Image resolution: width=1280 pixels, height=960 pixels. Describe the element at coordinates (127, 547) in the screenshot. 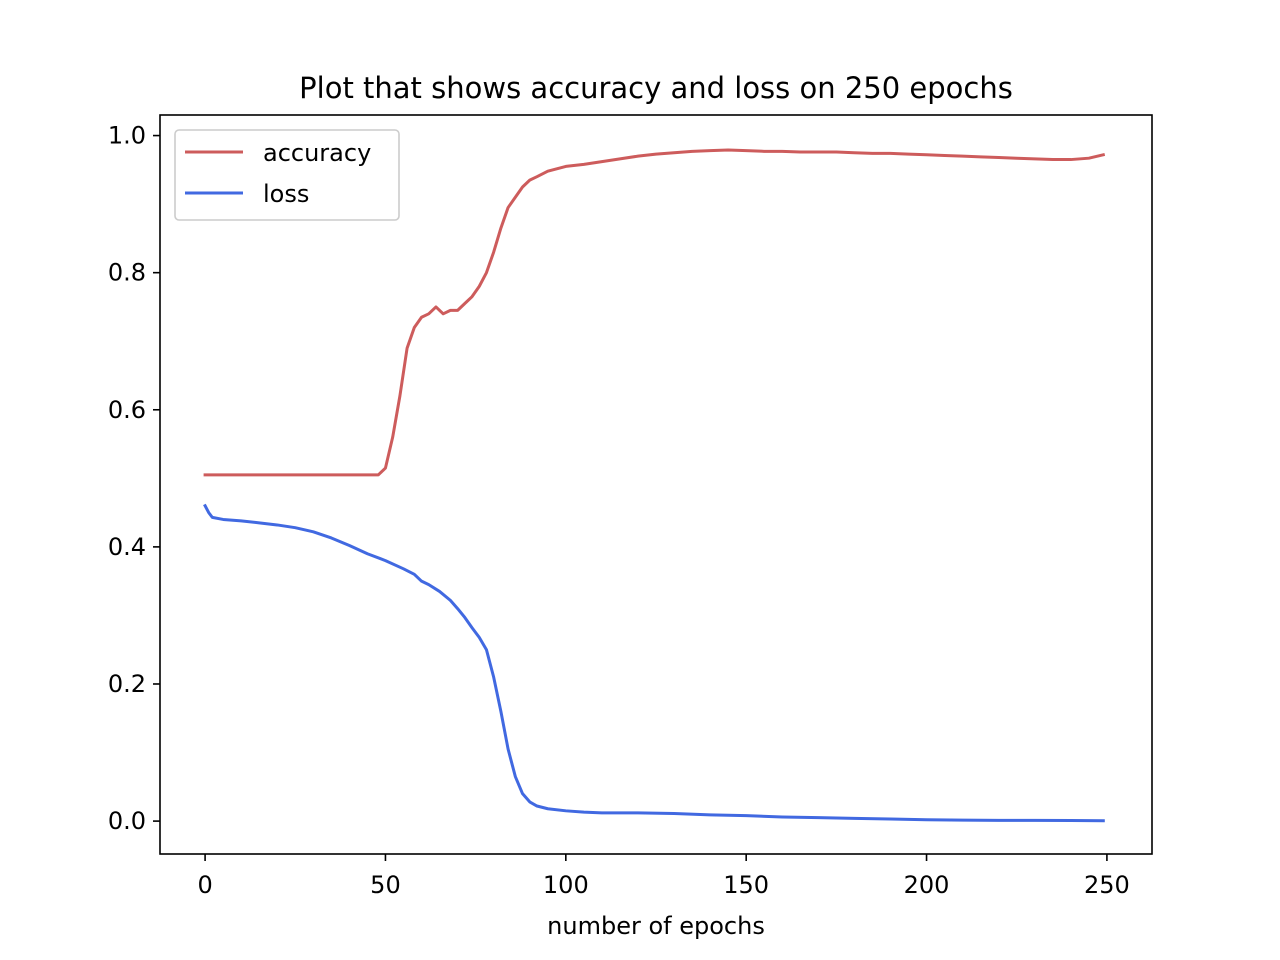

I see `y-tick-label: 0.4` at that location.